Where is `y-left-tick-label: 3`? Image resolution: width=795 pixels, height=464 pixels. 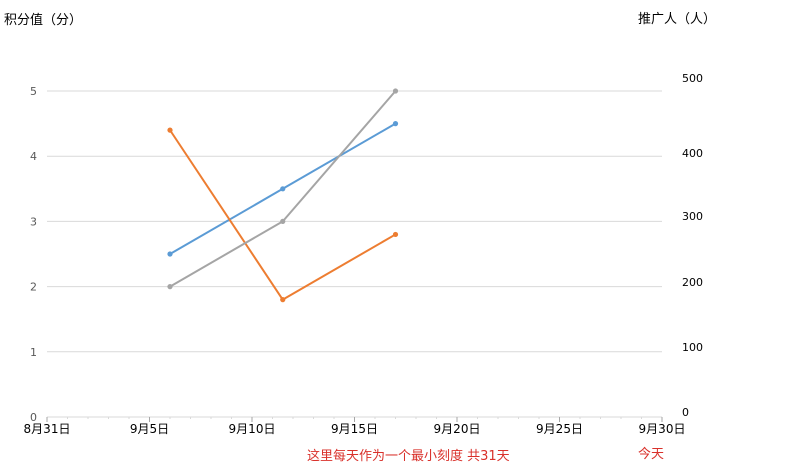
y-left-tick-label: 3 is located at coordinates (33, 221).